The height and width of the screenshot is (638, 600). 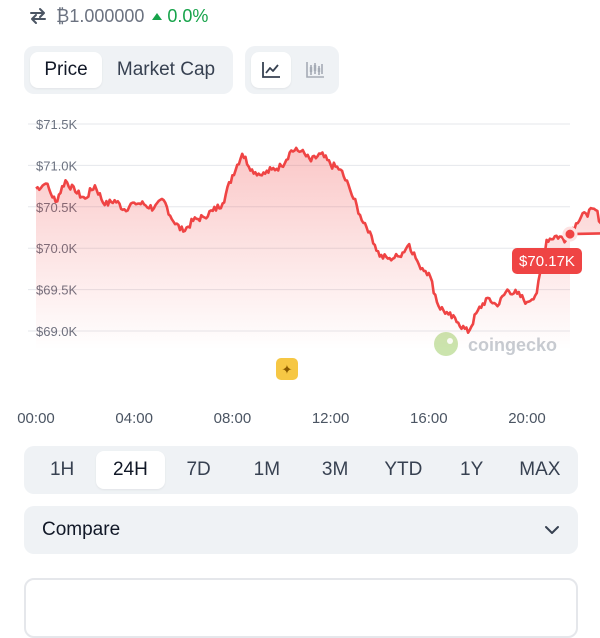 I want to click on range-max: MAX, so click(x=540, y=469).